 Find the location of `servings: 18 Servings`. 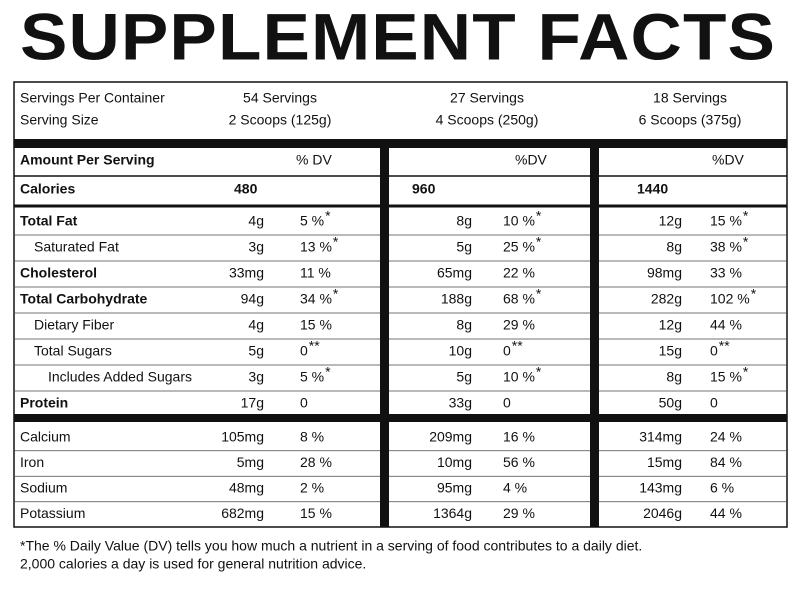

servings: 18 Servings is located at coordinates (690, 98).